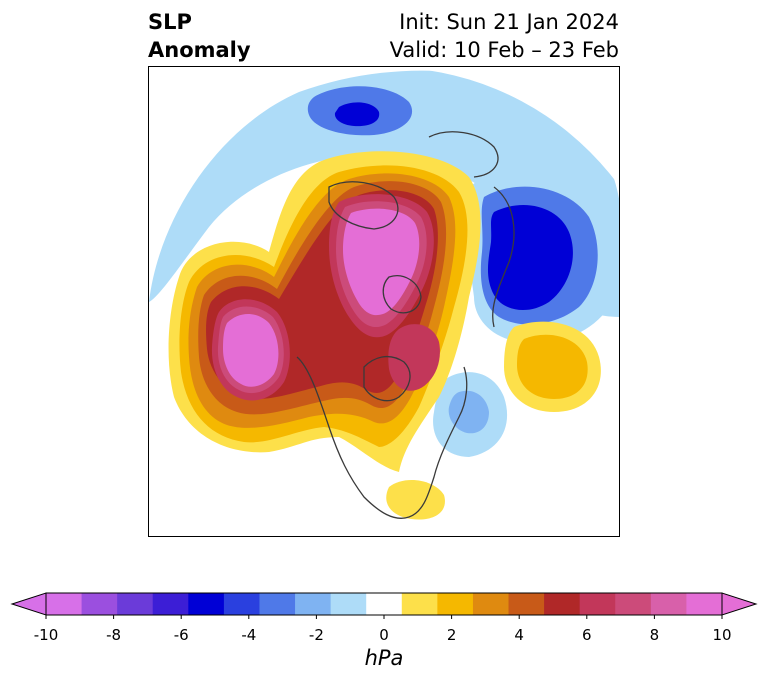 Image resolution: width=768 pixels, height=684 pixels. I want to click on anomaly-red-eastcanada, so click(414, 357).